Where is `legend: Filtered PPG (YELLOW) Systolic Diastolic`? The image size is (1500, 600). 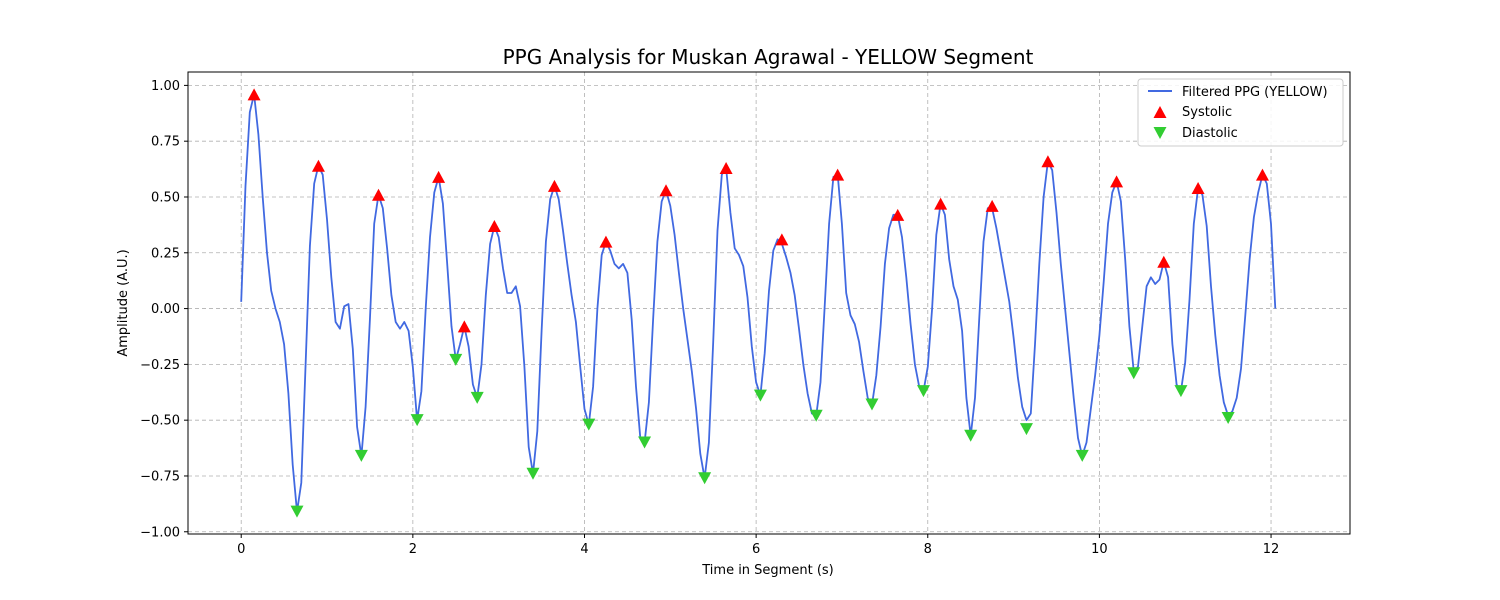 legend: Filtered PPG (YELLOW) Systolic Diastolic is located at coordinates (1240, 112).